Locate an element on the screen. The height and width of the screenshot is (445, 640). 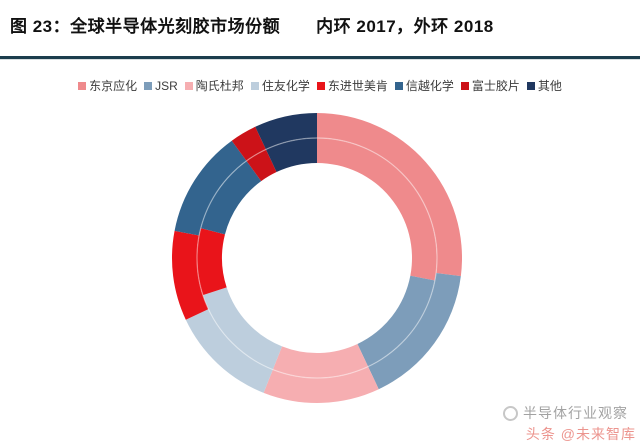
legend-item: 东京应化 is located at coordinates (107, 85).